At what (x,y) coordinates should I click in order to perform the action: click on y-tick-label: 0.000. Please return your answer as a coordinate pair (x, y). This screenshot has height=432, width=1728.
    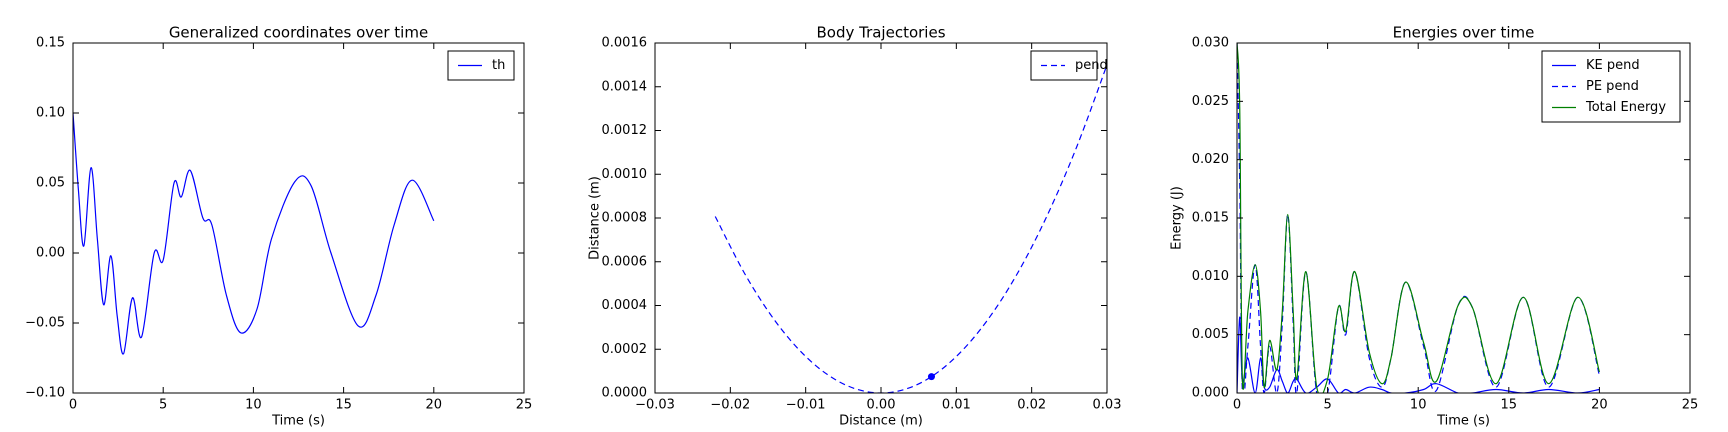
    Looking at the image, I should click on (1210, 393).